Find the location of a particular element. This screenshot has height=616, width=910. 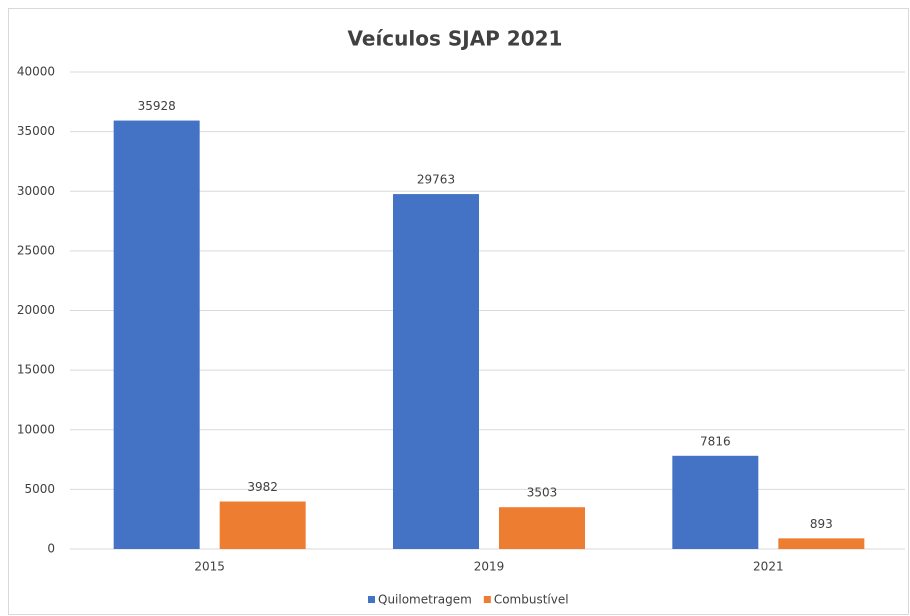

y-tick-label: 15000 is located at coordinates (36, 370).